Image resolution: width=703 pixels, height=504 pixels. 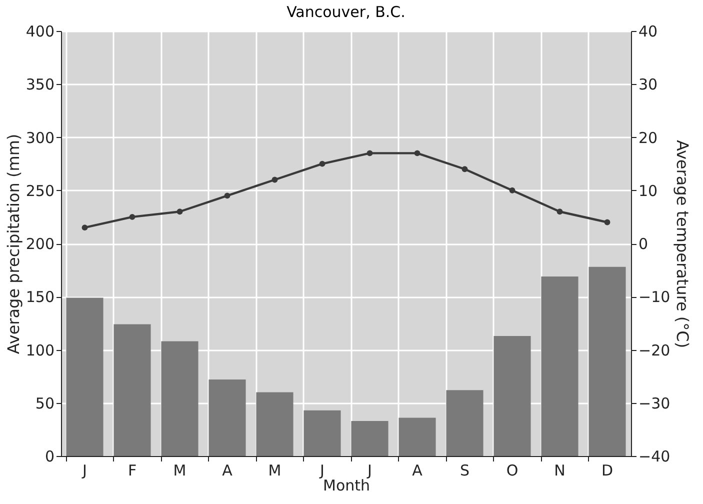 What do you see at coordinates (654, 350) in the screenshot?
I see `y2-tick-label: −20` at bounding box center [654, 350].